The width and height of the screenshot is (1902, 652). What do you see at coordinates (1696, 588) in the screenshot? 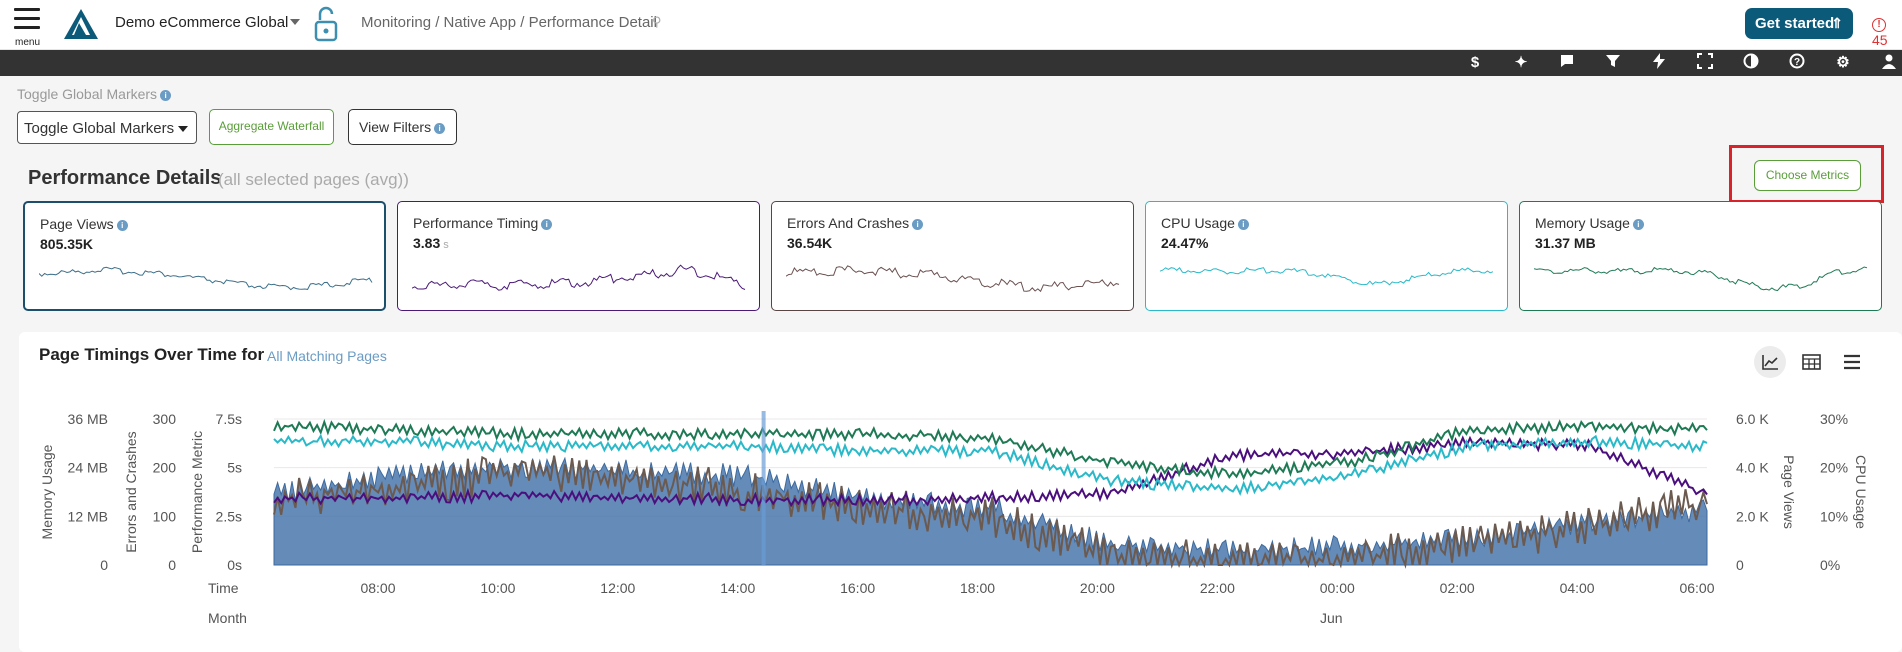
I see `x-tick-label: 06:00` at bounding box center [1696, 588].